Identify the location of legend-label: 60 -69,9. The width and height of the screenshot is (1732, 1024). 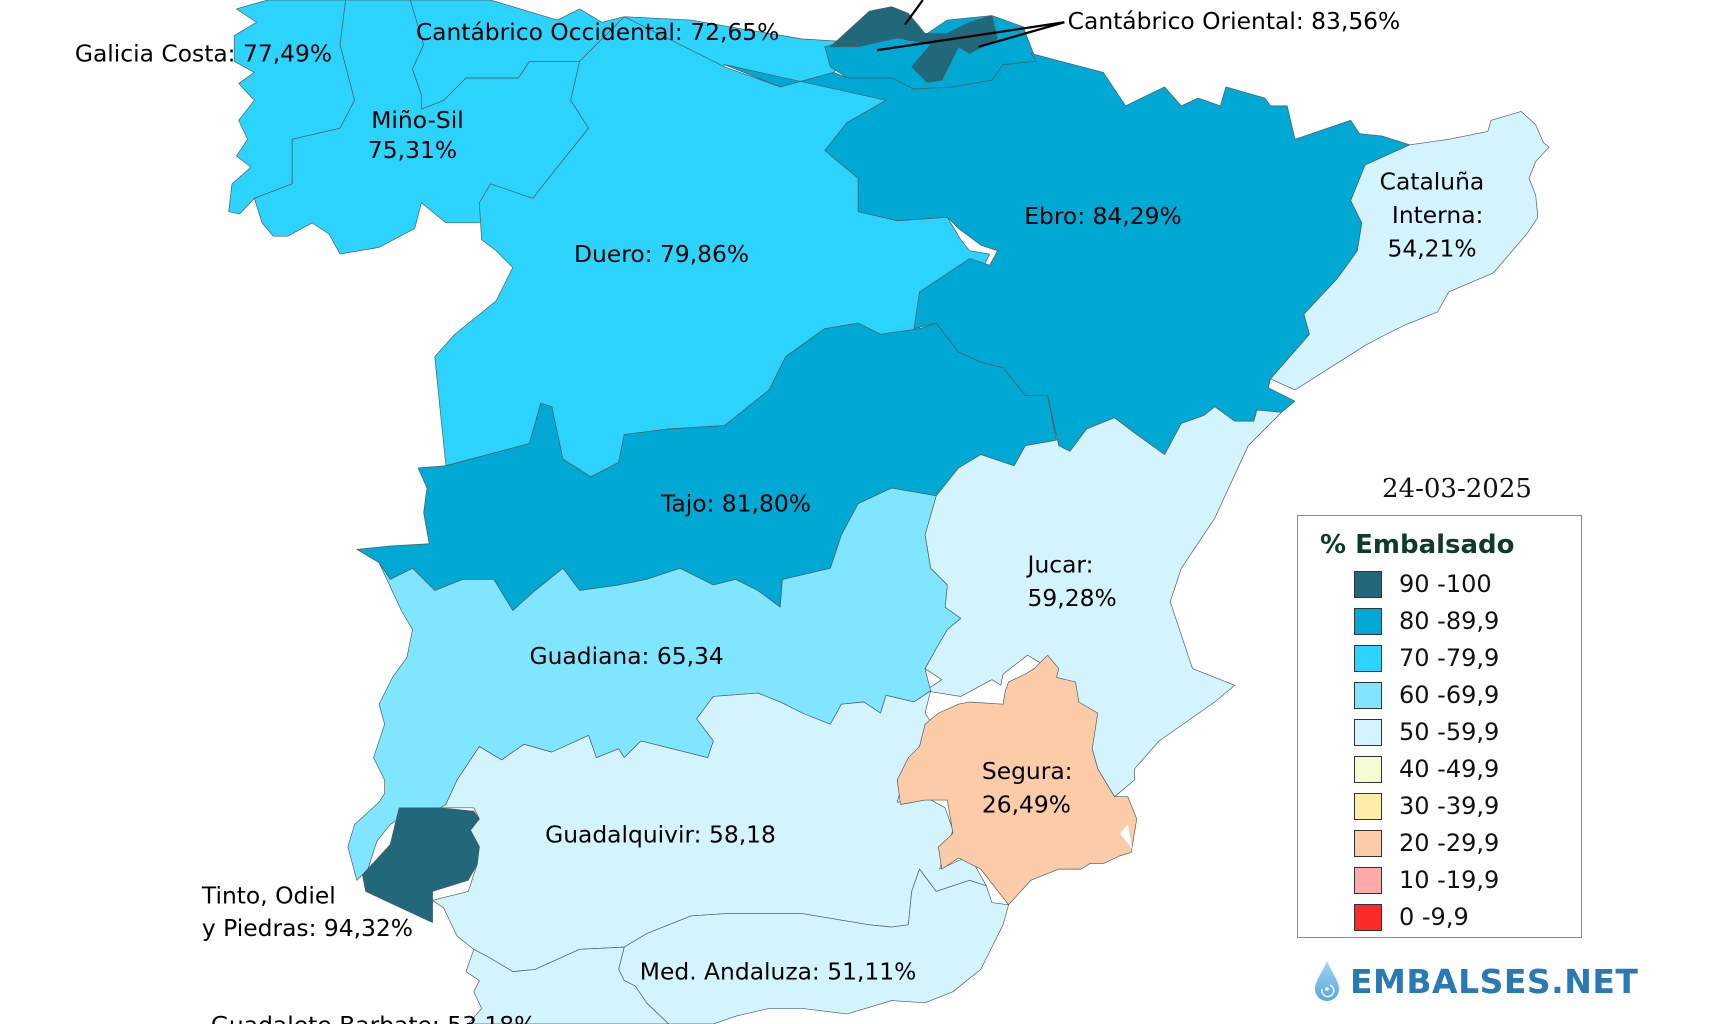
(1449, 695).